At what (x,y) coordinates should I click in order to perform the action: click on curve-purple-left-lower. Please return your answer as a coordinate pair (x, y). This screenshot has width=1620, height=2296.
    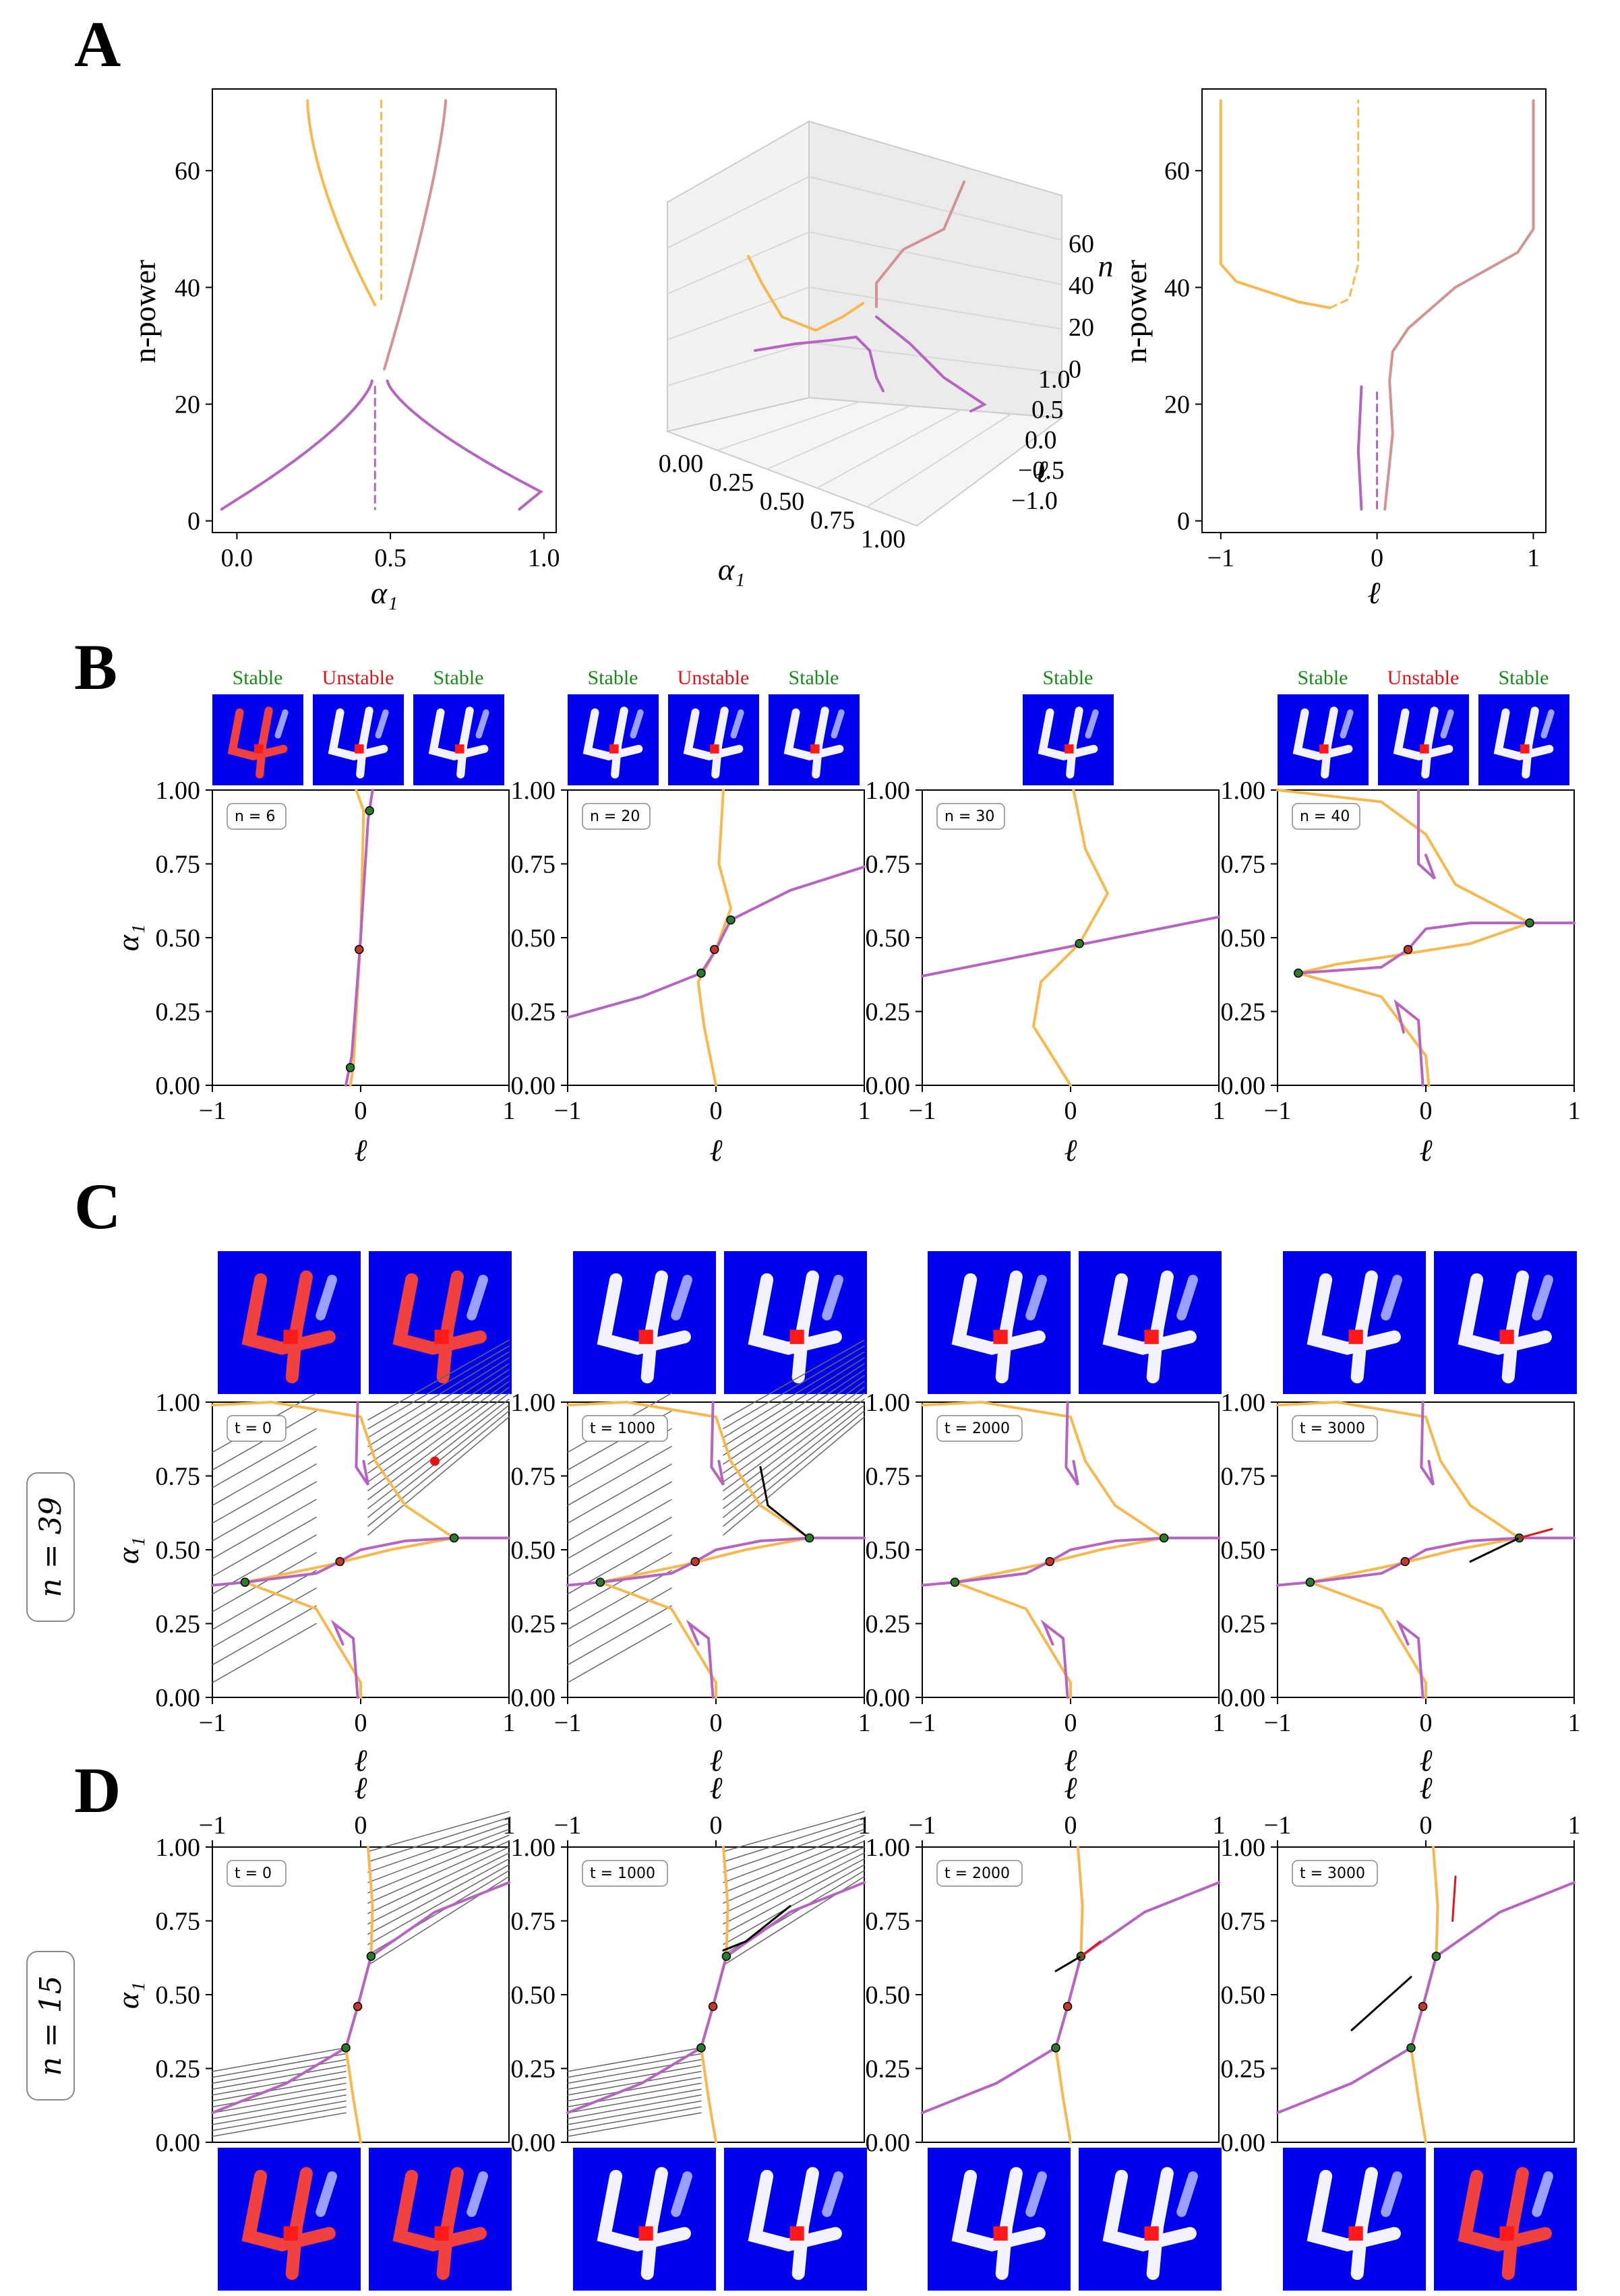
    Looking at the image, I should click on (296, 445).